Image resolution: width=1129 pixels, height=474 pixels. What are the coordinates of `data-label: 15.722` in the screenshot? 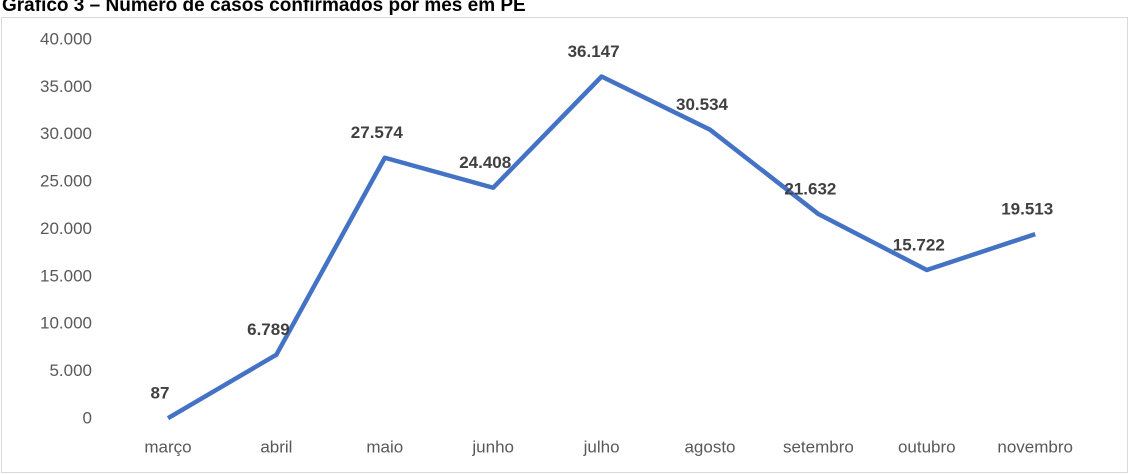 It's located at (919, 245).